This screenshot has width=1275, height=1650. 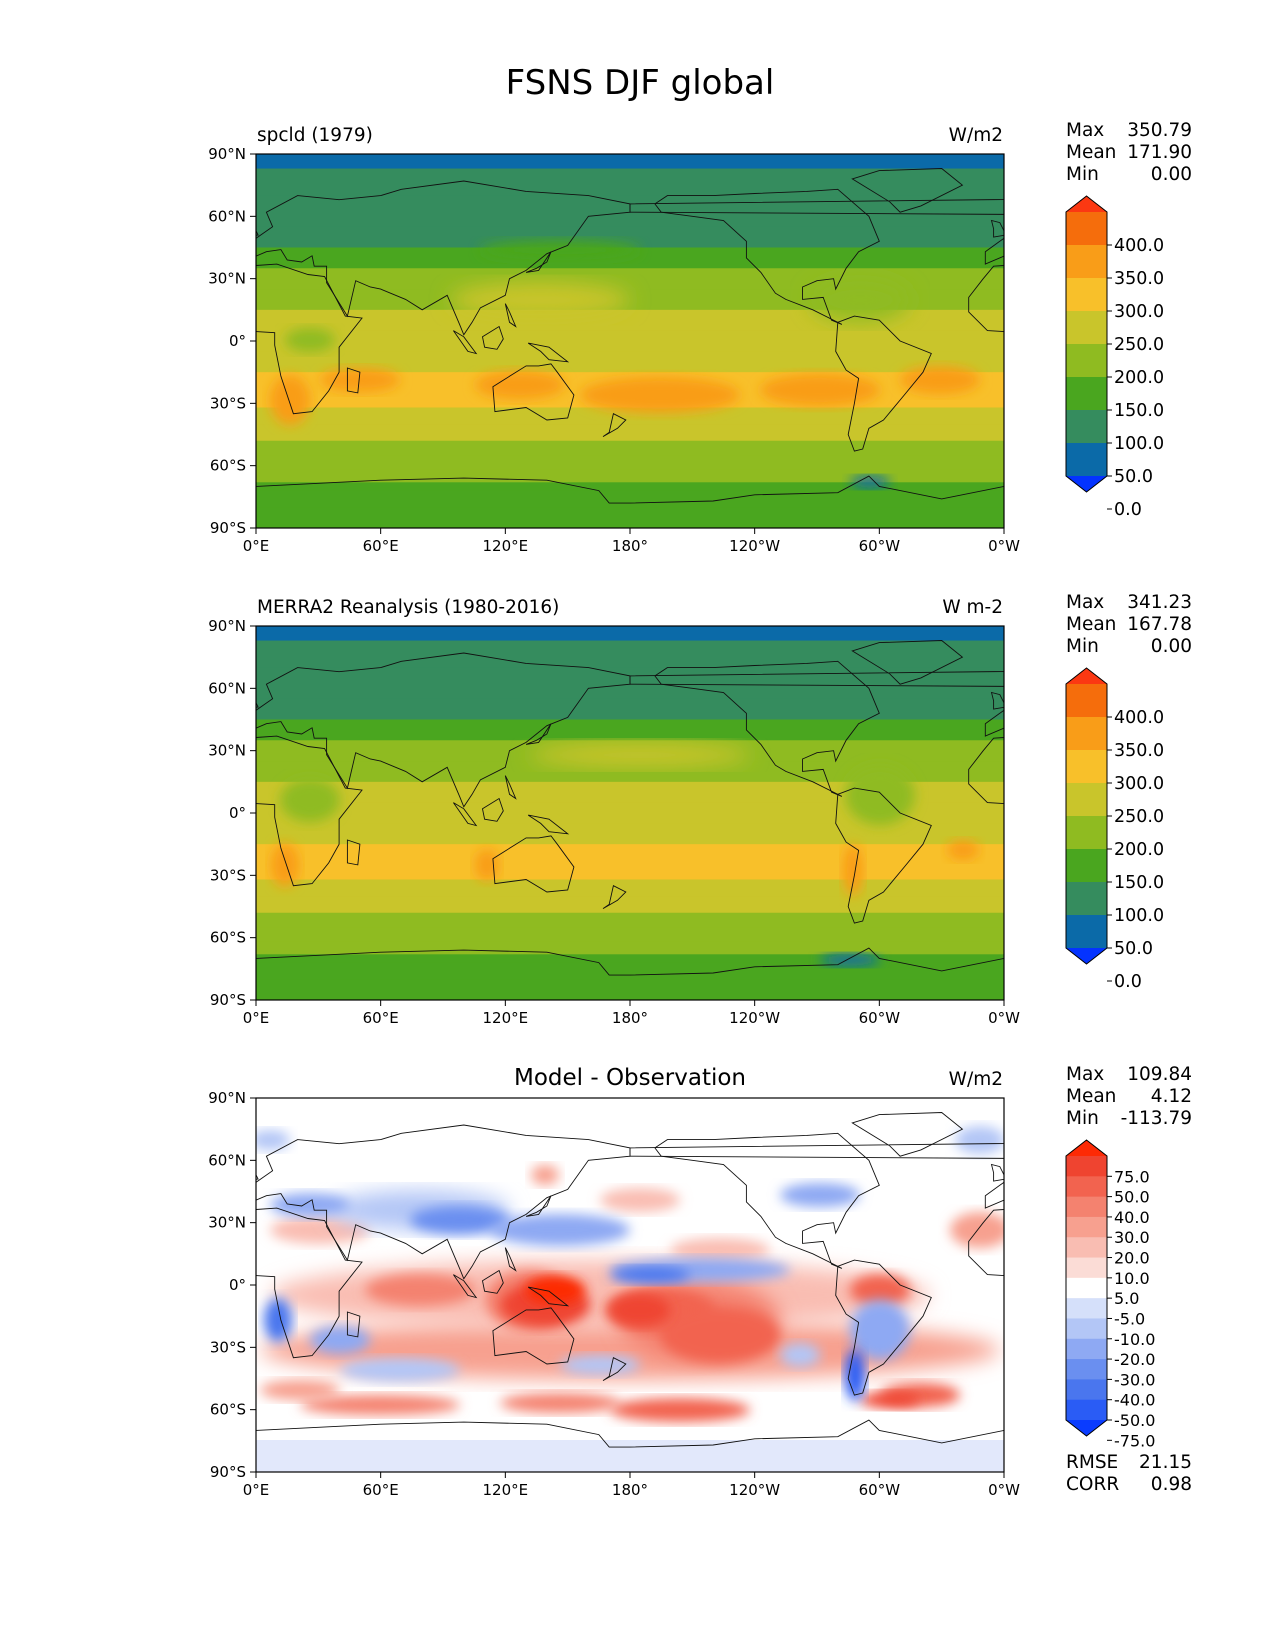 What do you see at coordinates (1139, 850) in the screenshot?
I see `colorbar-label: 200.0` at bounding box center [1139, 850].